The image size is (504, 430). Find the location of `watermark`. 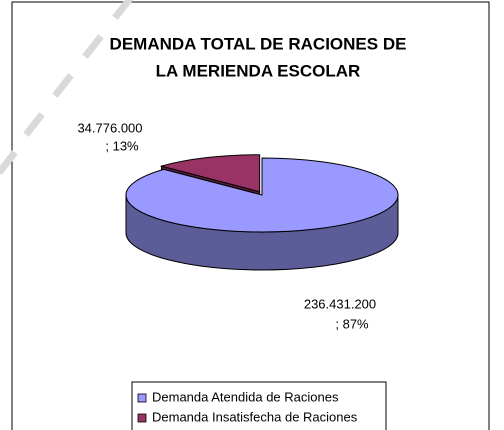

watermark is located at coordinates (67, 87).